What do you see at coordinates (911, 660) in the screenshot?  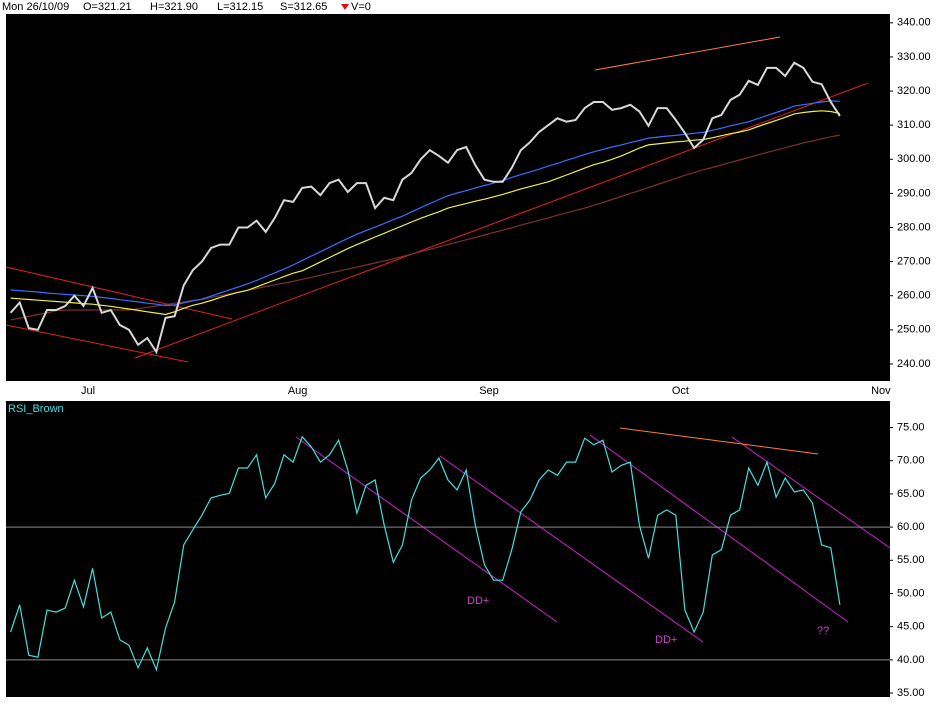 I see `y-tick-label: 40.00` at bounding box center [911, 660].